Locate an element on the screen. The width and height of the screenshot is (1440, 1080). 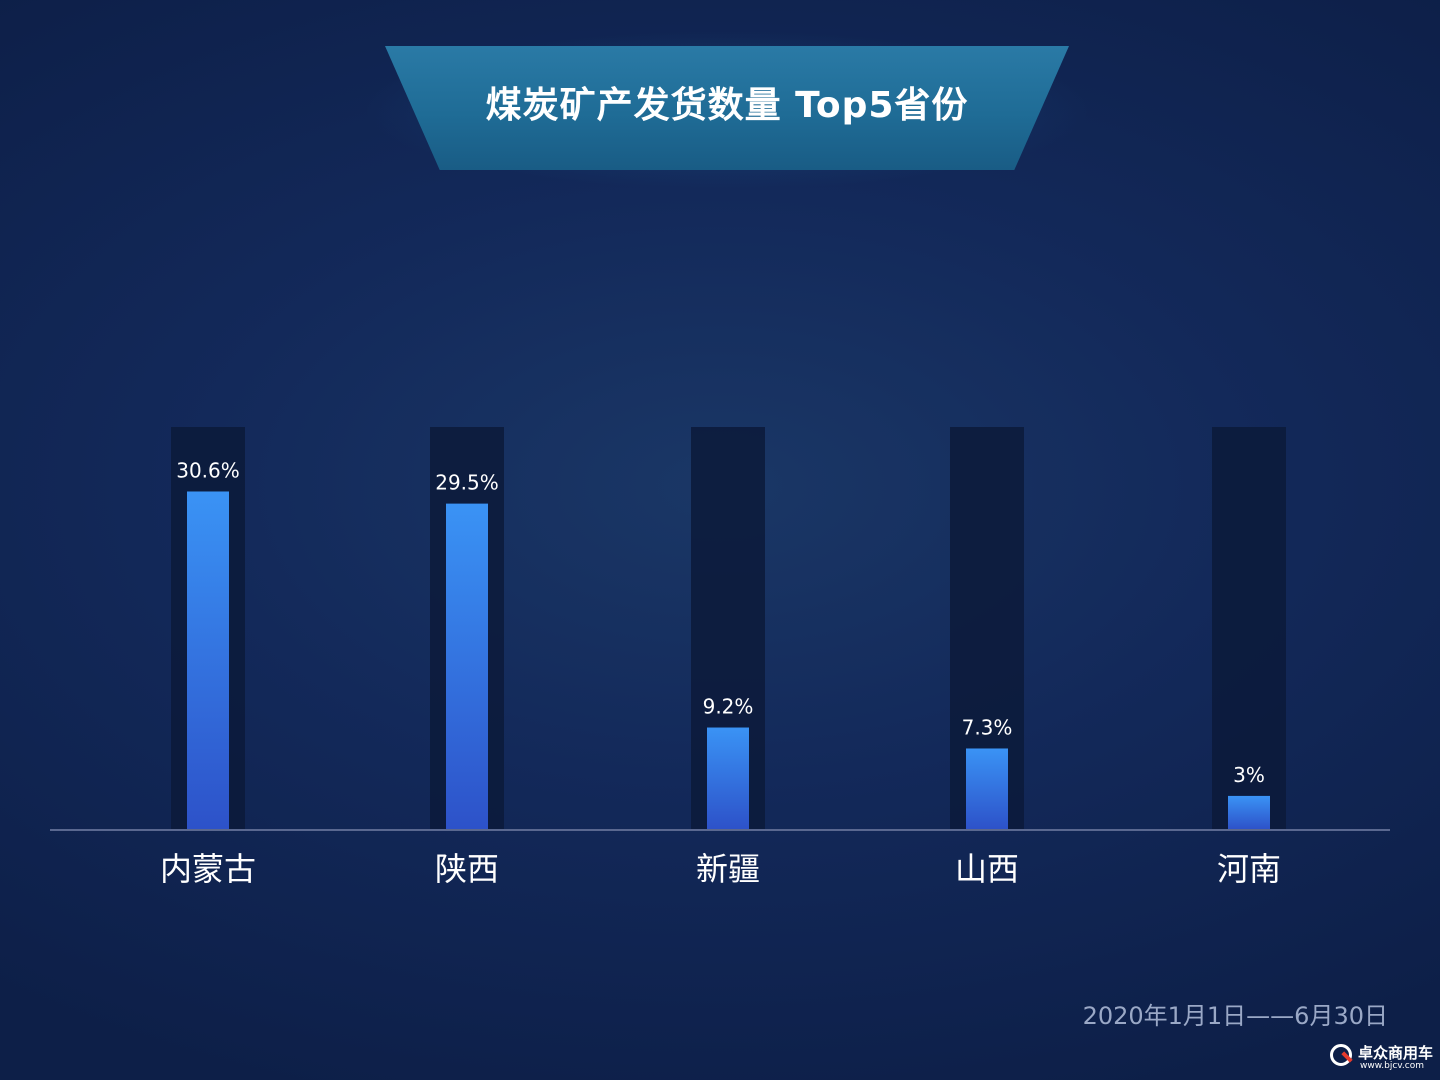
data-label: 9.2% is located at coordinates (728, 707).